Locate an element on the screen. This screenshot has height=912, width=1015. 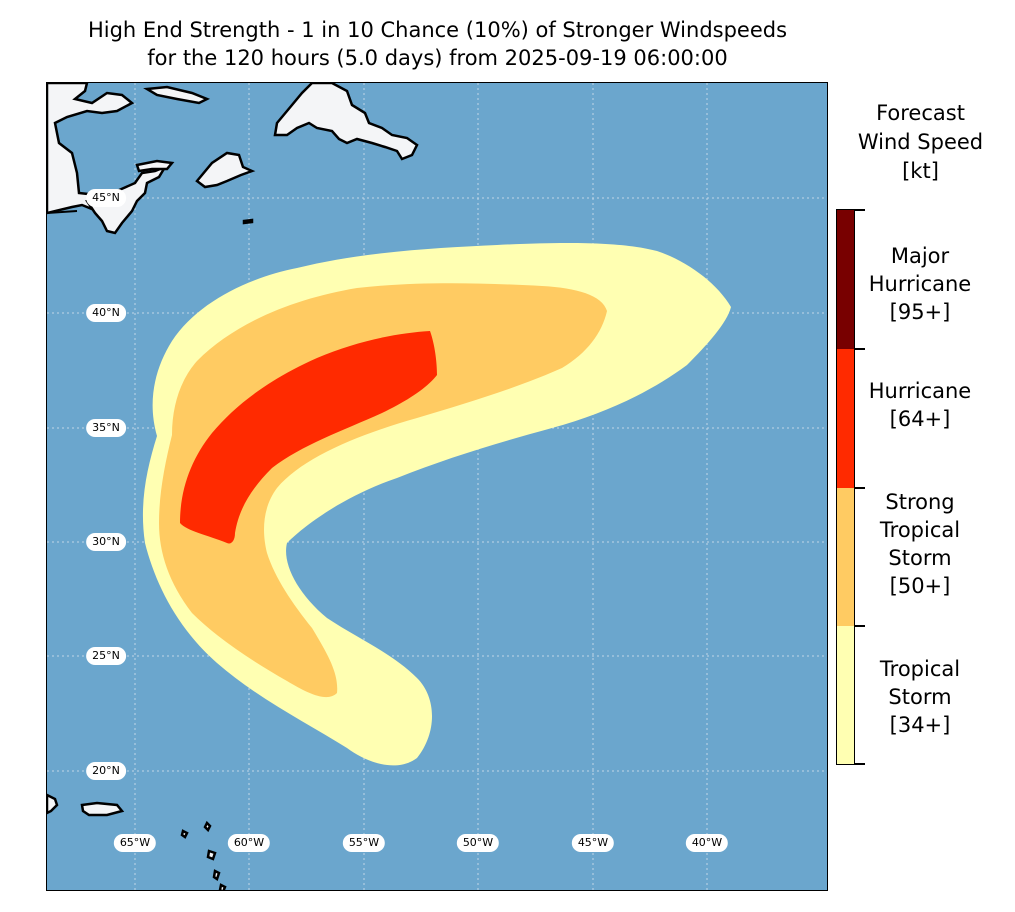
lat-label-25n: 25°N is located at coordinates (106, 656).